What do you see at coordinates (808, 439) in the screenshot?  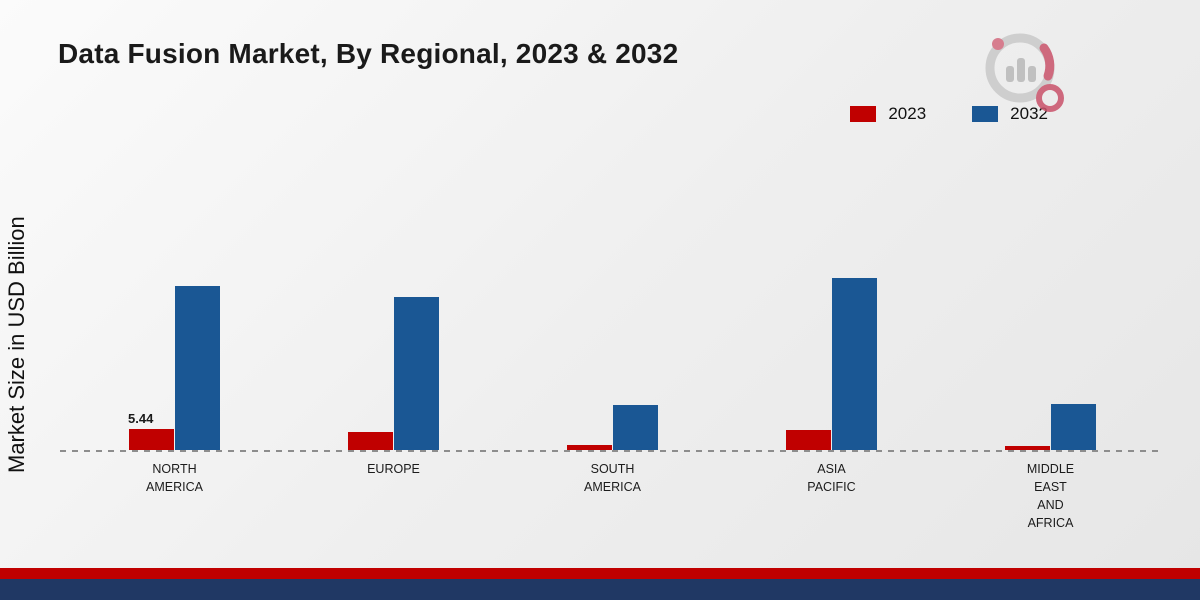 I see `bar-2023-asia-pacific` at bounding box center [808, 439].